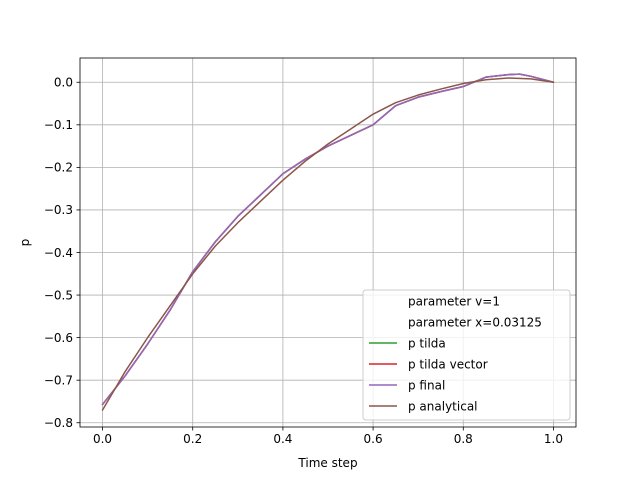  I want to click on y-tick-label: −0.5, so click(58, 295).